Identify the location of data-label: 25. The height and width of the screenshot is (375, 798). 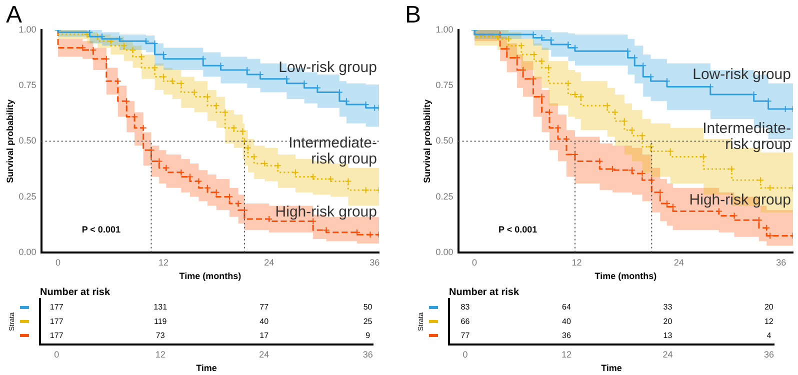
(368, 321).